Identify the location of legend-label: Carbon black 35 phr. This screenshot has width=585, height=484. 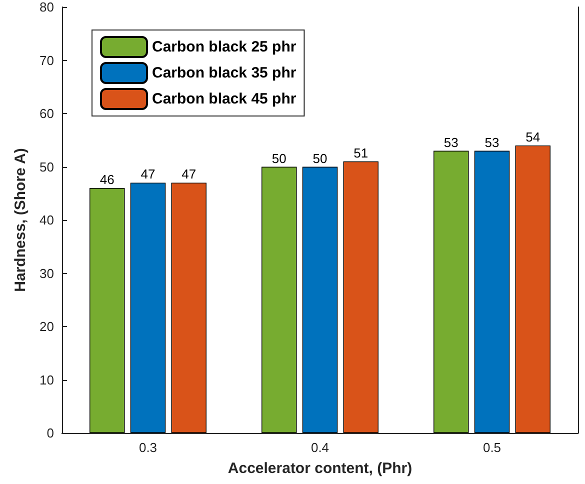
(224, 73).